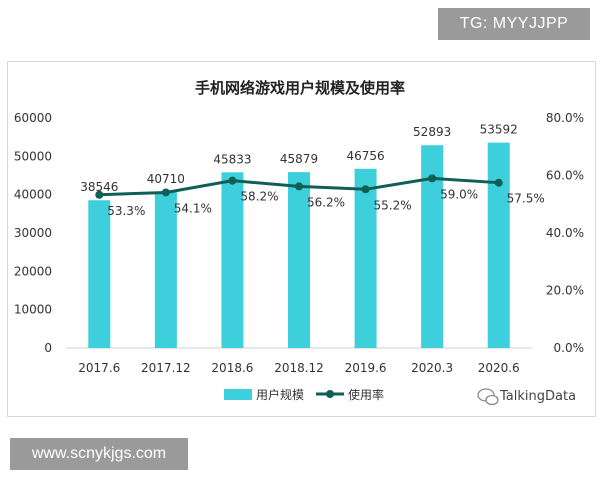  Describe the element at coordinates (280, 394) in the screenshot. I see `legend-label-bar: 用户规模` at that location.